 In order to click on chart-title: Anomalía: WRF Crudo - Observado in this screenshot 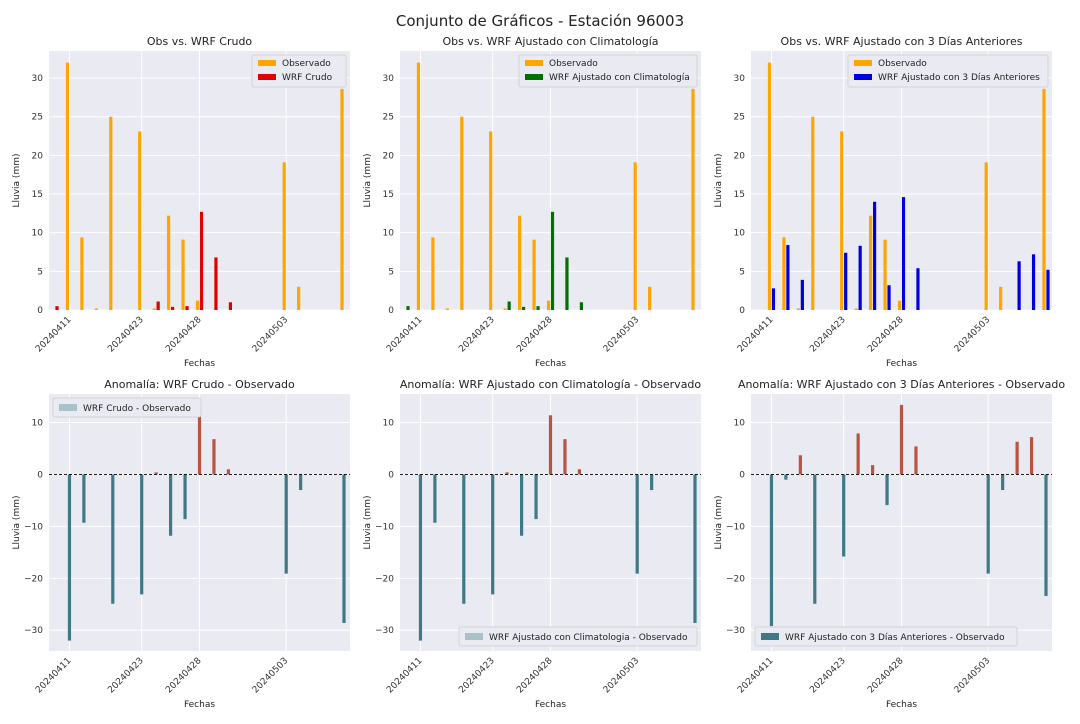, I will do `click(199, 384)`.